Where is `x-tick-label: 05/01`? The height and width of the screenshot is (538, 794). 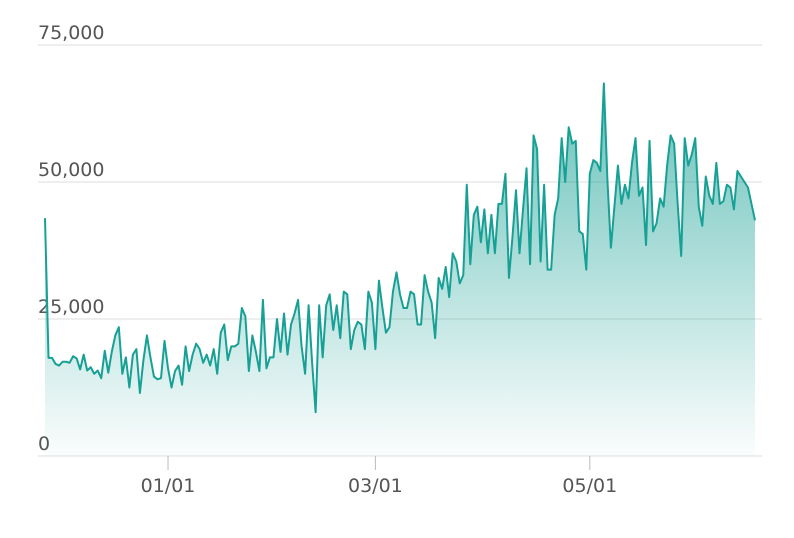
x-tick-label: 05/01 is located at coordinates (589, 486).